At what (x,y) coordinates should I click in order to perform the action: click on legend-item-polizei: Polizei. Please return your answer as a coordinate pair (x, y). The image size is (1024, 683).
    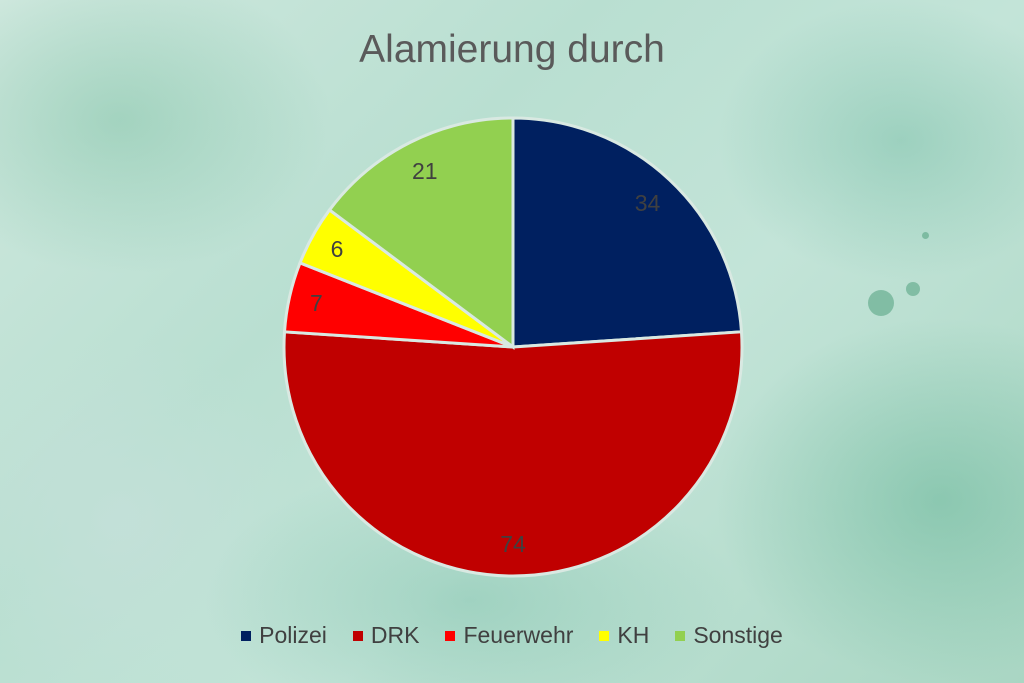
    Looking at the image, I should click on (284, 635).